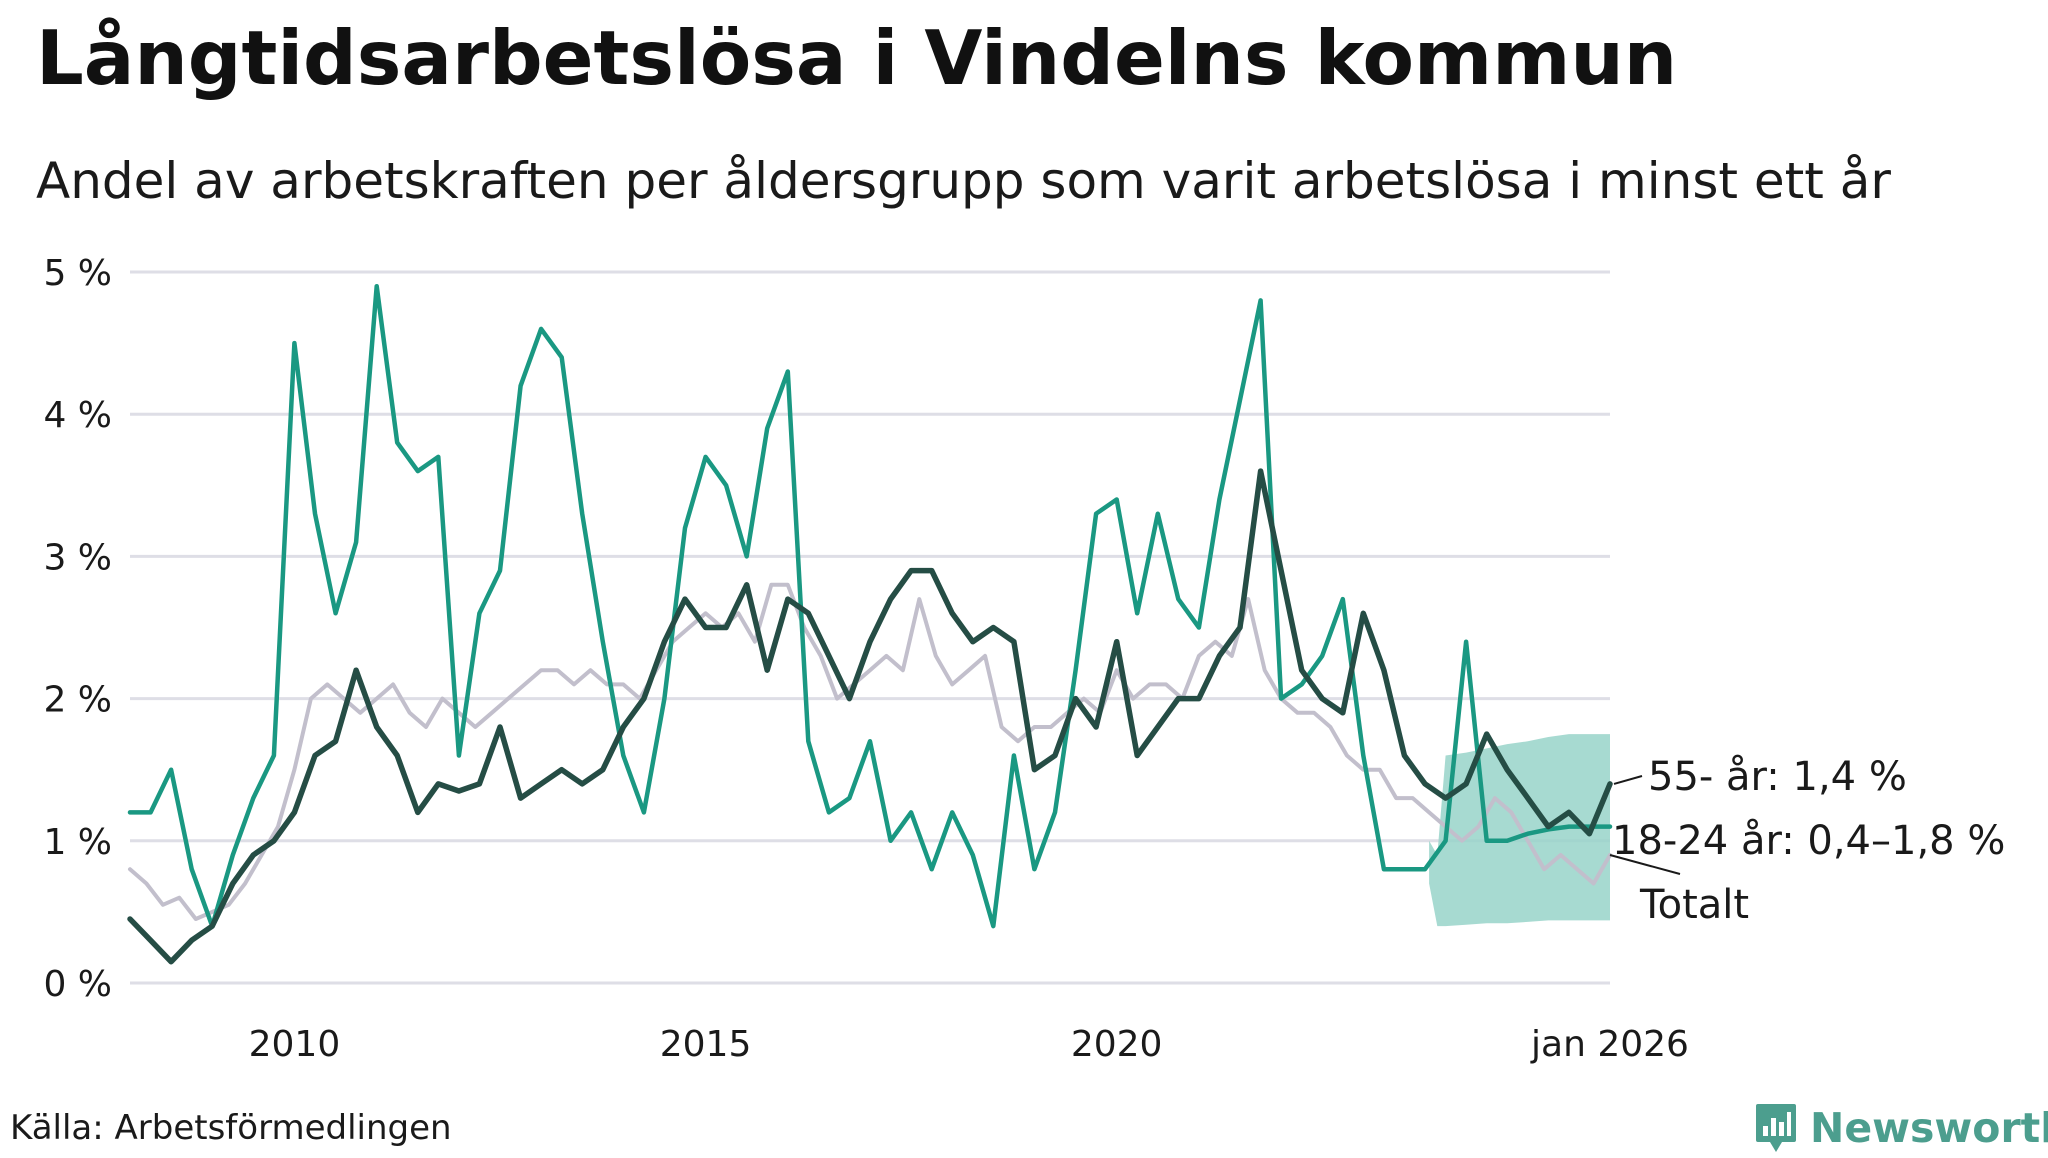 Image resolution: width=2048 pixels, height=1158 pixels. What do you see at coordinates (77, 700) in the screenshot?
I see `y-tick-label: 2 %` at bounding box center [77, 700].